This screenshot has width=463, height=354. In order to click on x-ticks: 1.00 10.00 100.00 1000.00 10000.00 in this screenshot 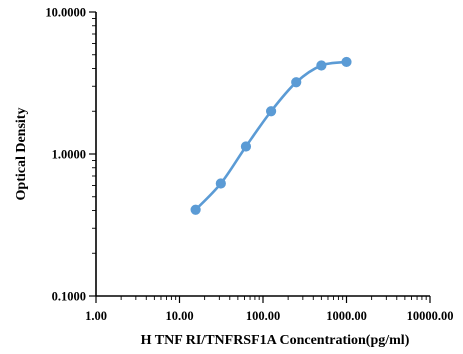, I will do `click(269, 309)`.